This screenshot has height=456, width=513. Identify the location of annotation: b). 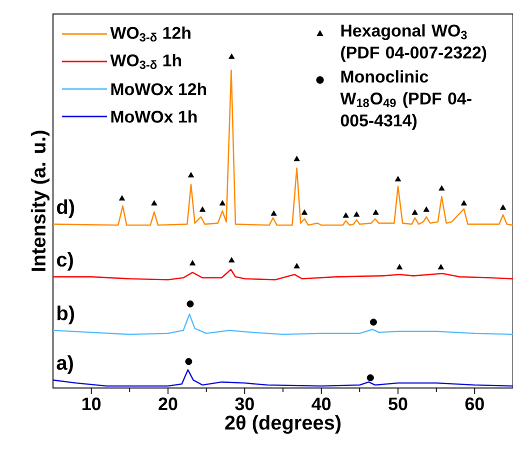
(66, 315).